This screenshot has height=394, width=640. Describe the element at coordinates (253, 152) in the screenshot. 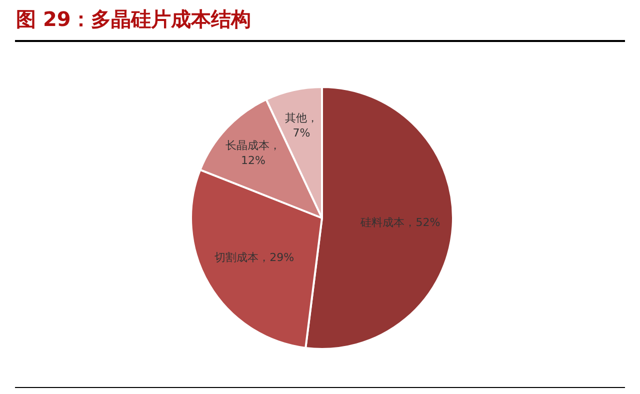

I see `slice-label: 长晶成本，12%` at that location.